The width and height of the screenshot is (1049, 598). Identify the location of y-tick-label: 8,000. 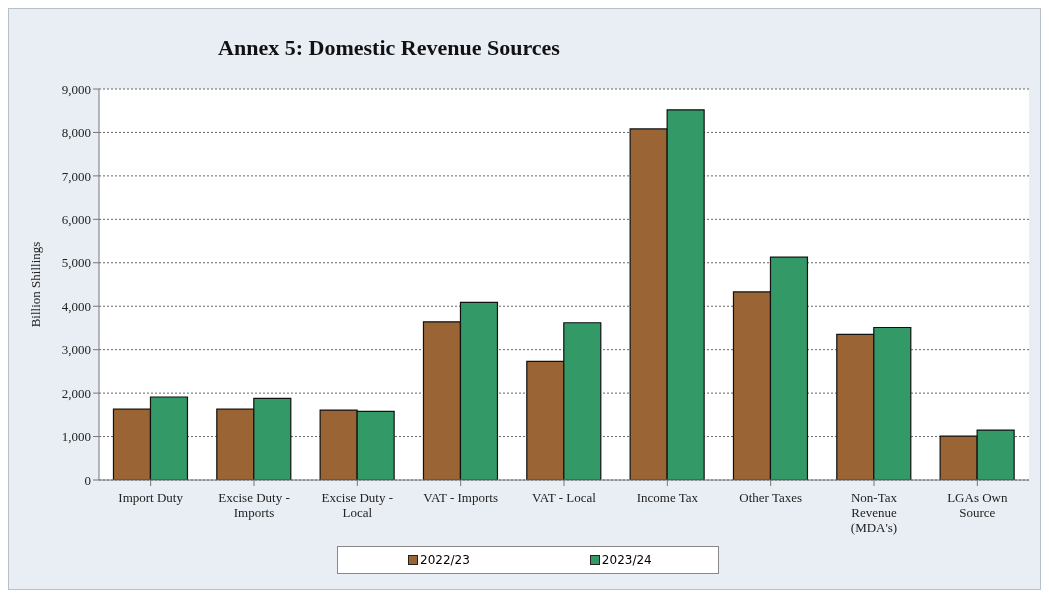
(76, 133).